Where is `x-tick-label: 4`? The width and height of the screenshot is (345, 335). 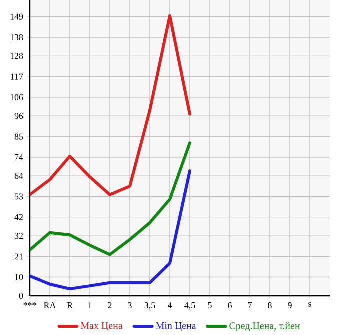
x-tick-label: 4 is located at coordinates (170, 305).